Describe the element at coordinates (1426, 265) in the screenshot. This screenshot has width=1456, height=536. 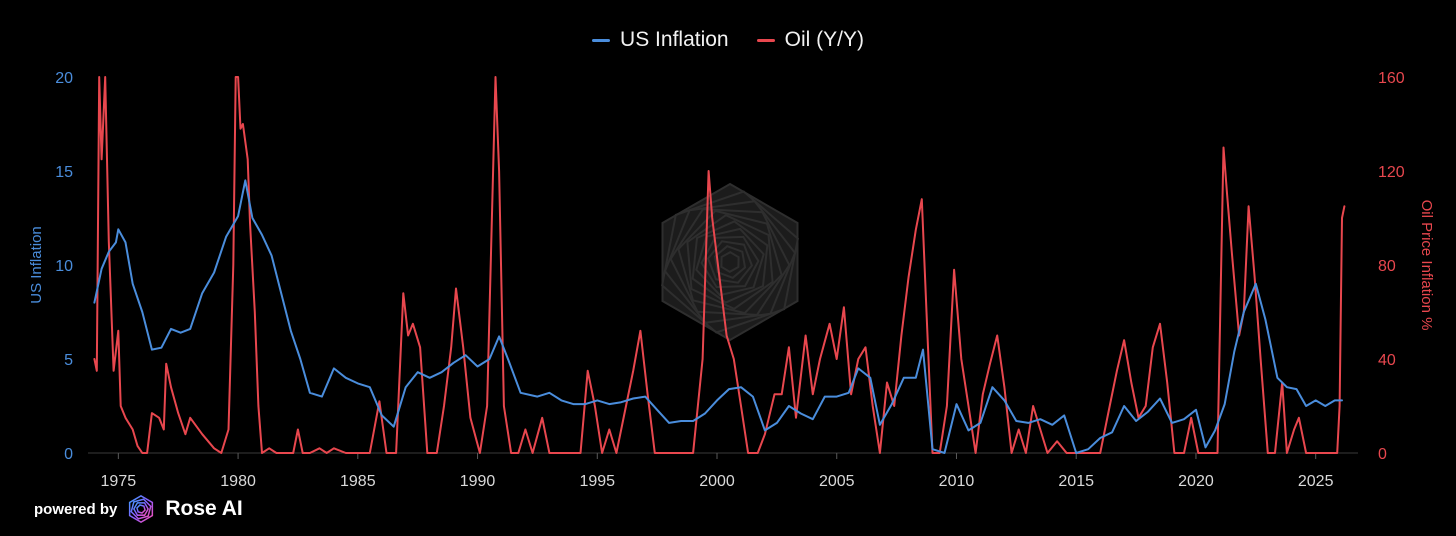
I see `right-axis-label: Oil Price Inflation %` at that location.